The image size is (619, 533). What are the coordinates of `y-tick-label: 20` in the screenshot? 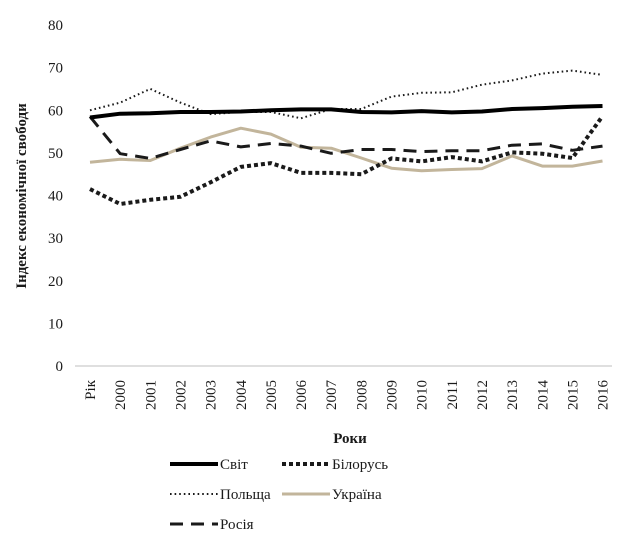 It's located at (55, 282).